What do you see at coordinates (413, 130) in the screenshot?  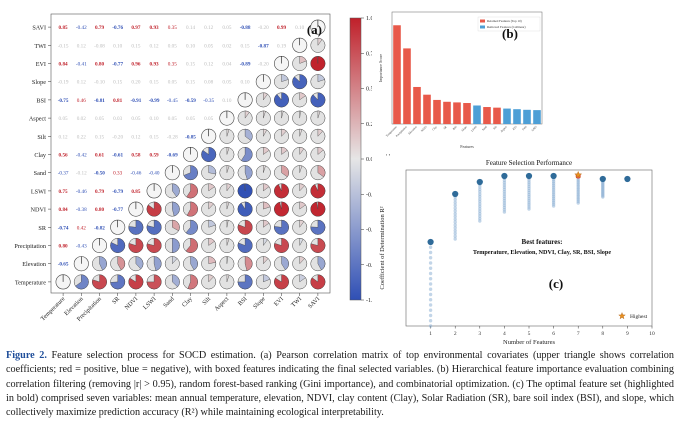 I see `bar-category-label: Elevation` at bounding box center [413, 130].